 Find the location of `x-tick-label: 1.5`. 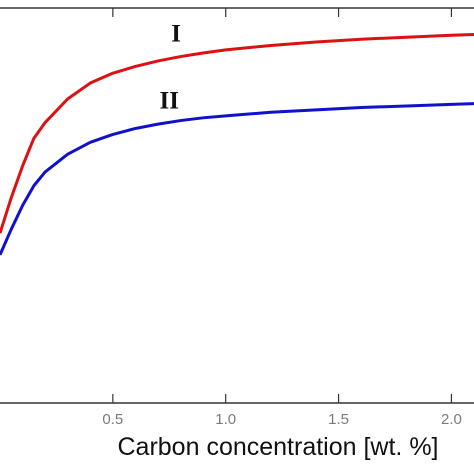

x-tick-label: 1.5 is located at coordinates (338, 419).